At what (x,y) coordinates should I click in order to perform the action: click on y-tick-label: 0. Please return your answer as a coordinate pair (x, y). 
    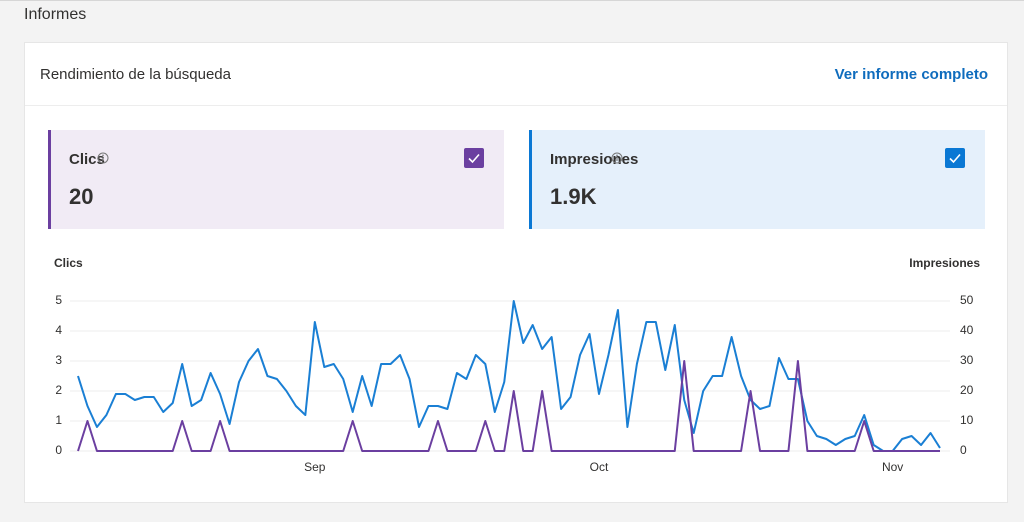
    Looking at the image, I should click on (58, 450).